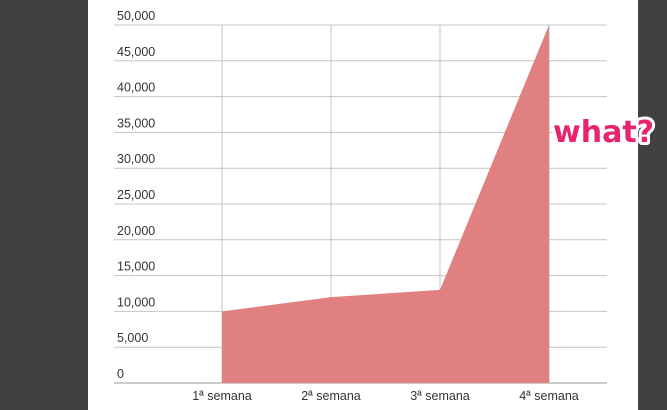  Describe the element at coordinates (136, 88) in the screenshot. I see `y-tick-label: 40,000` at that location.